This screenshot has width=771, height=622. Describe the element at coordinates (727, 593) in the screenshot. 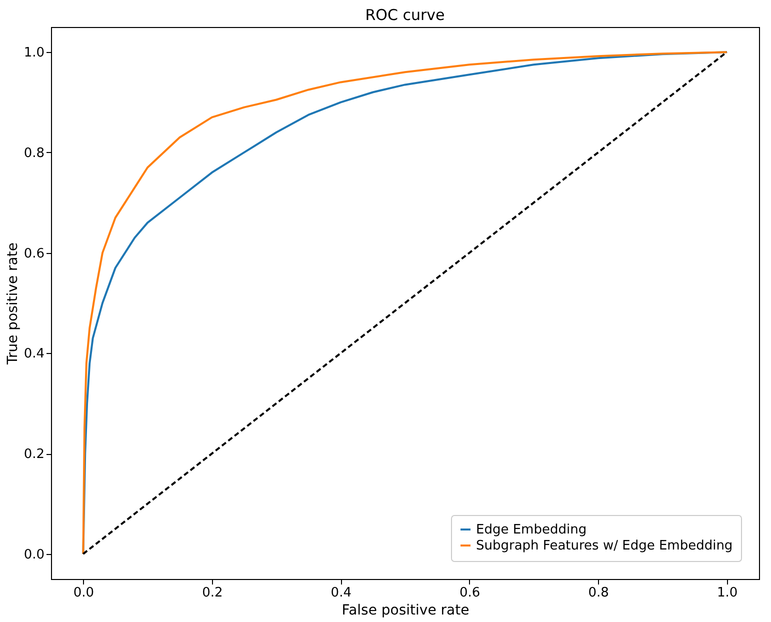

I see `x-tick-label: 1.0` at that location.